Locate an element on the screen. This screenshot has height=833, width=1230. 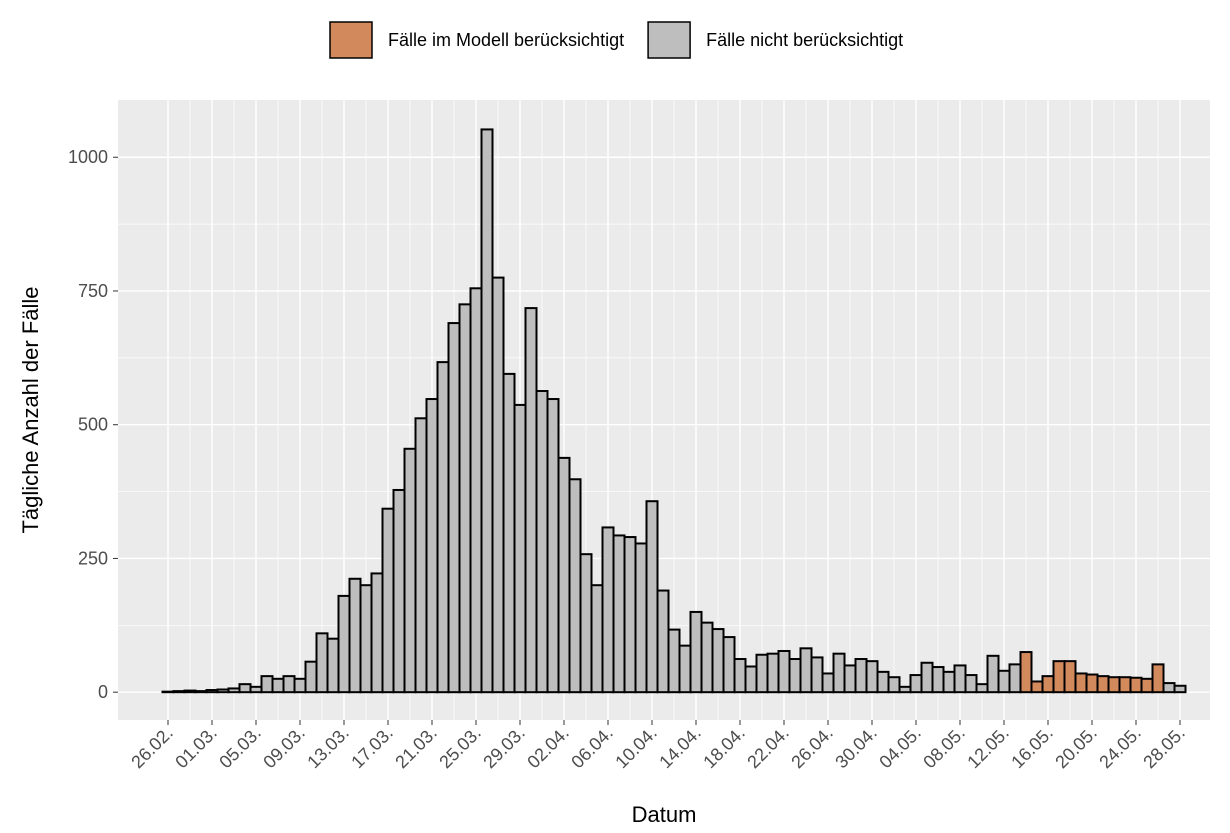
x-tick-label: 29.03. is located at coordinates (504, 748).